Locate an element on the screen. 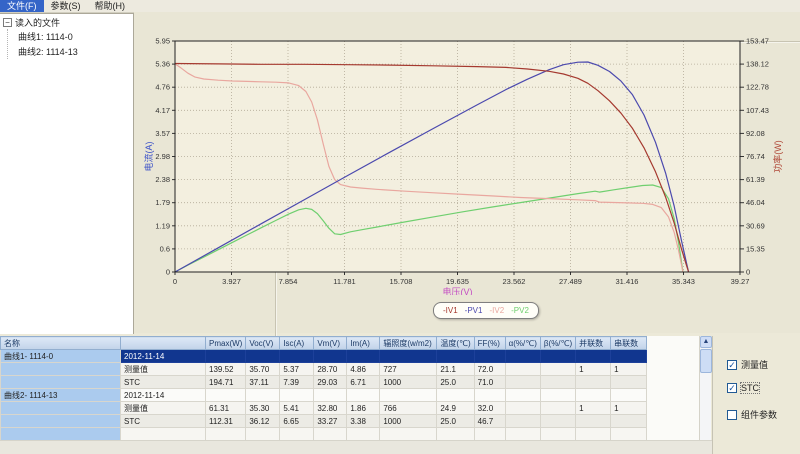 The width and height of the screenshot is (800, 454). menu-item-2: 帮助(H) is located at coordinates (110, 6).